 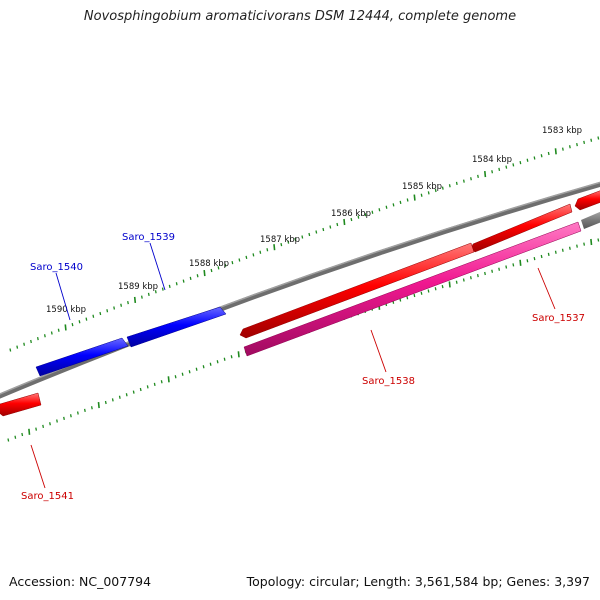 What do you see at coordinates (351, 214) in the screenshot?
I see `scale-label-1586: 1586 kbp` at bounding box center [351, 214].